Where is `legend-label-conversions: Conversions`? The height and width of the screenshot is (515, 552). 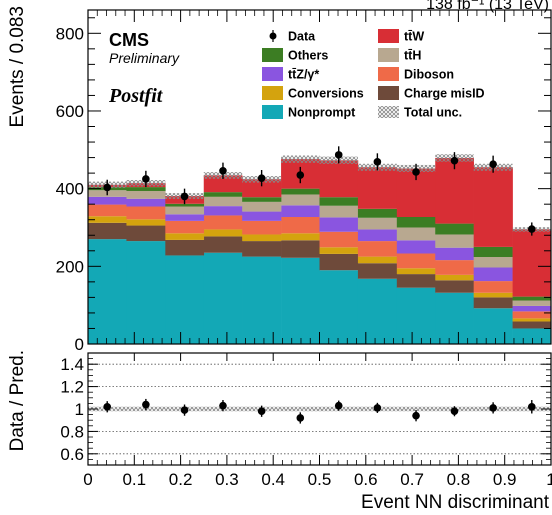
legend-label-conversions: Conversions is located at coordinates (326, 94).